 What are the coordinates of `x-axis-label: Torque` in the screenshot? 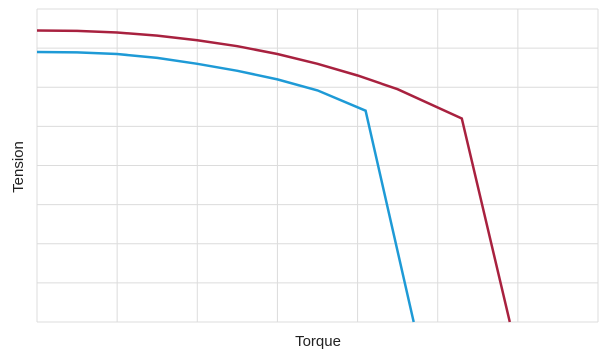 It's located at (318, 341).